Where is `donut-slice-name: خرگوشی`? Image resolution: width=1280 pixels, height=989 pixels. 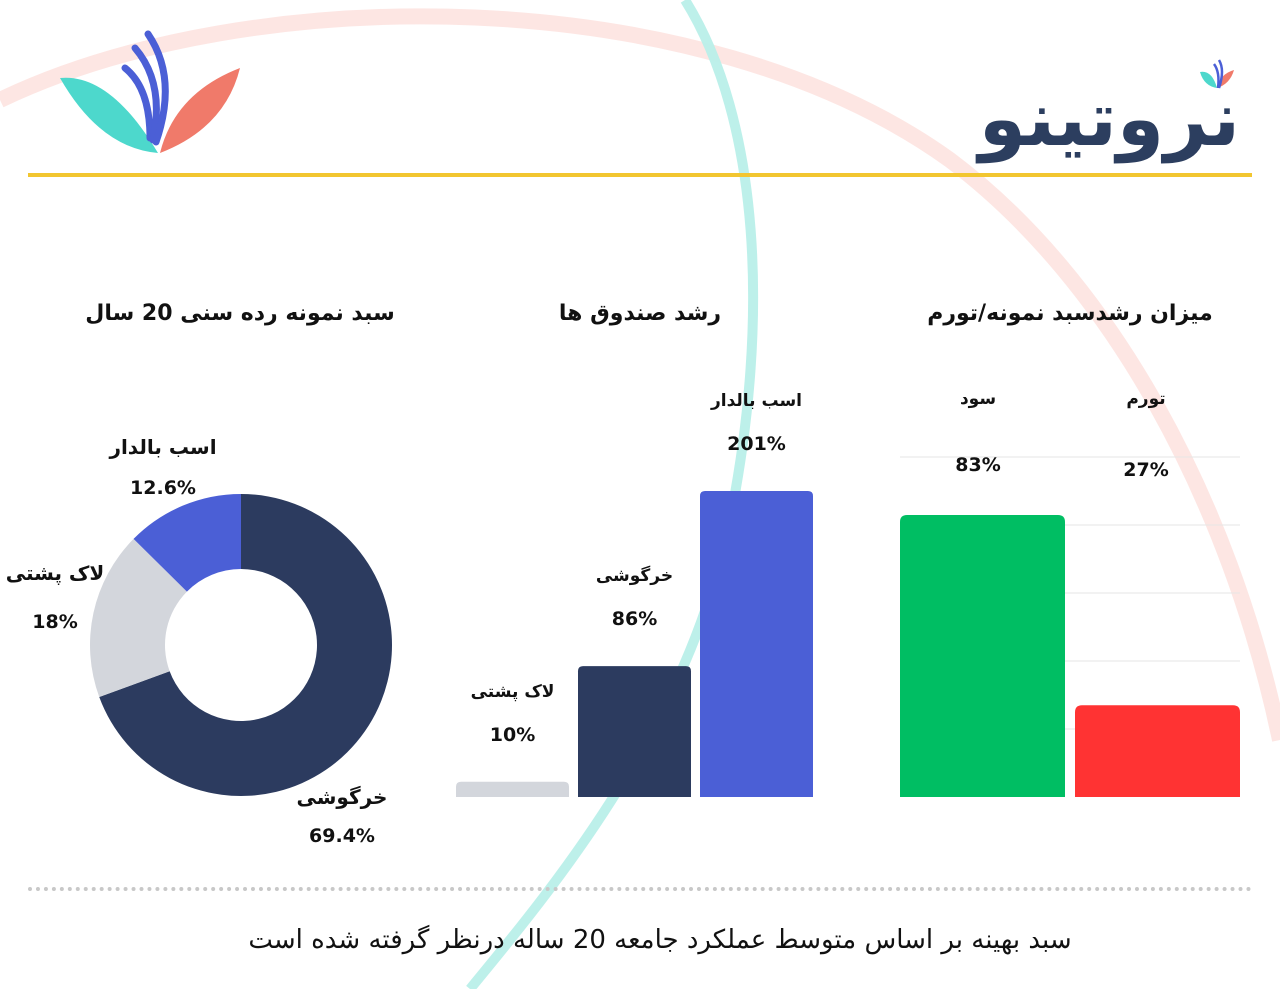 donut-slice-name: خرگوشی is located at coordinates (342, 797).